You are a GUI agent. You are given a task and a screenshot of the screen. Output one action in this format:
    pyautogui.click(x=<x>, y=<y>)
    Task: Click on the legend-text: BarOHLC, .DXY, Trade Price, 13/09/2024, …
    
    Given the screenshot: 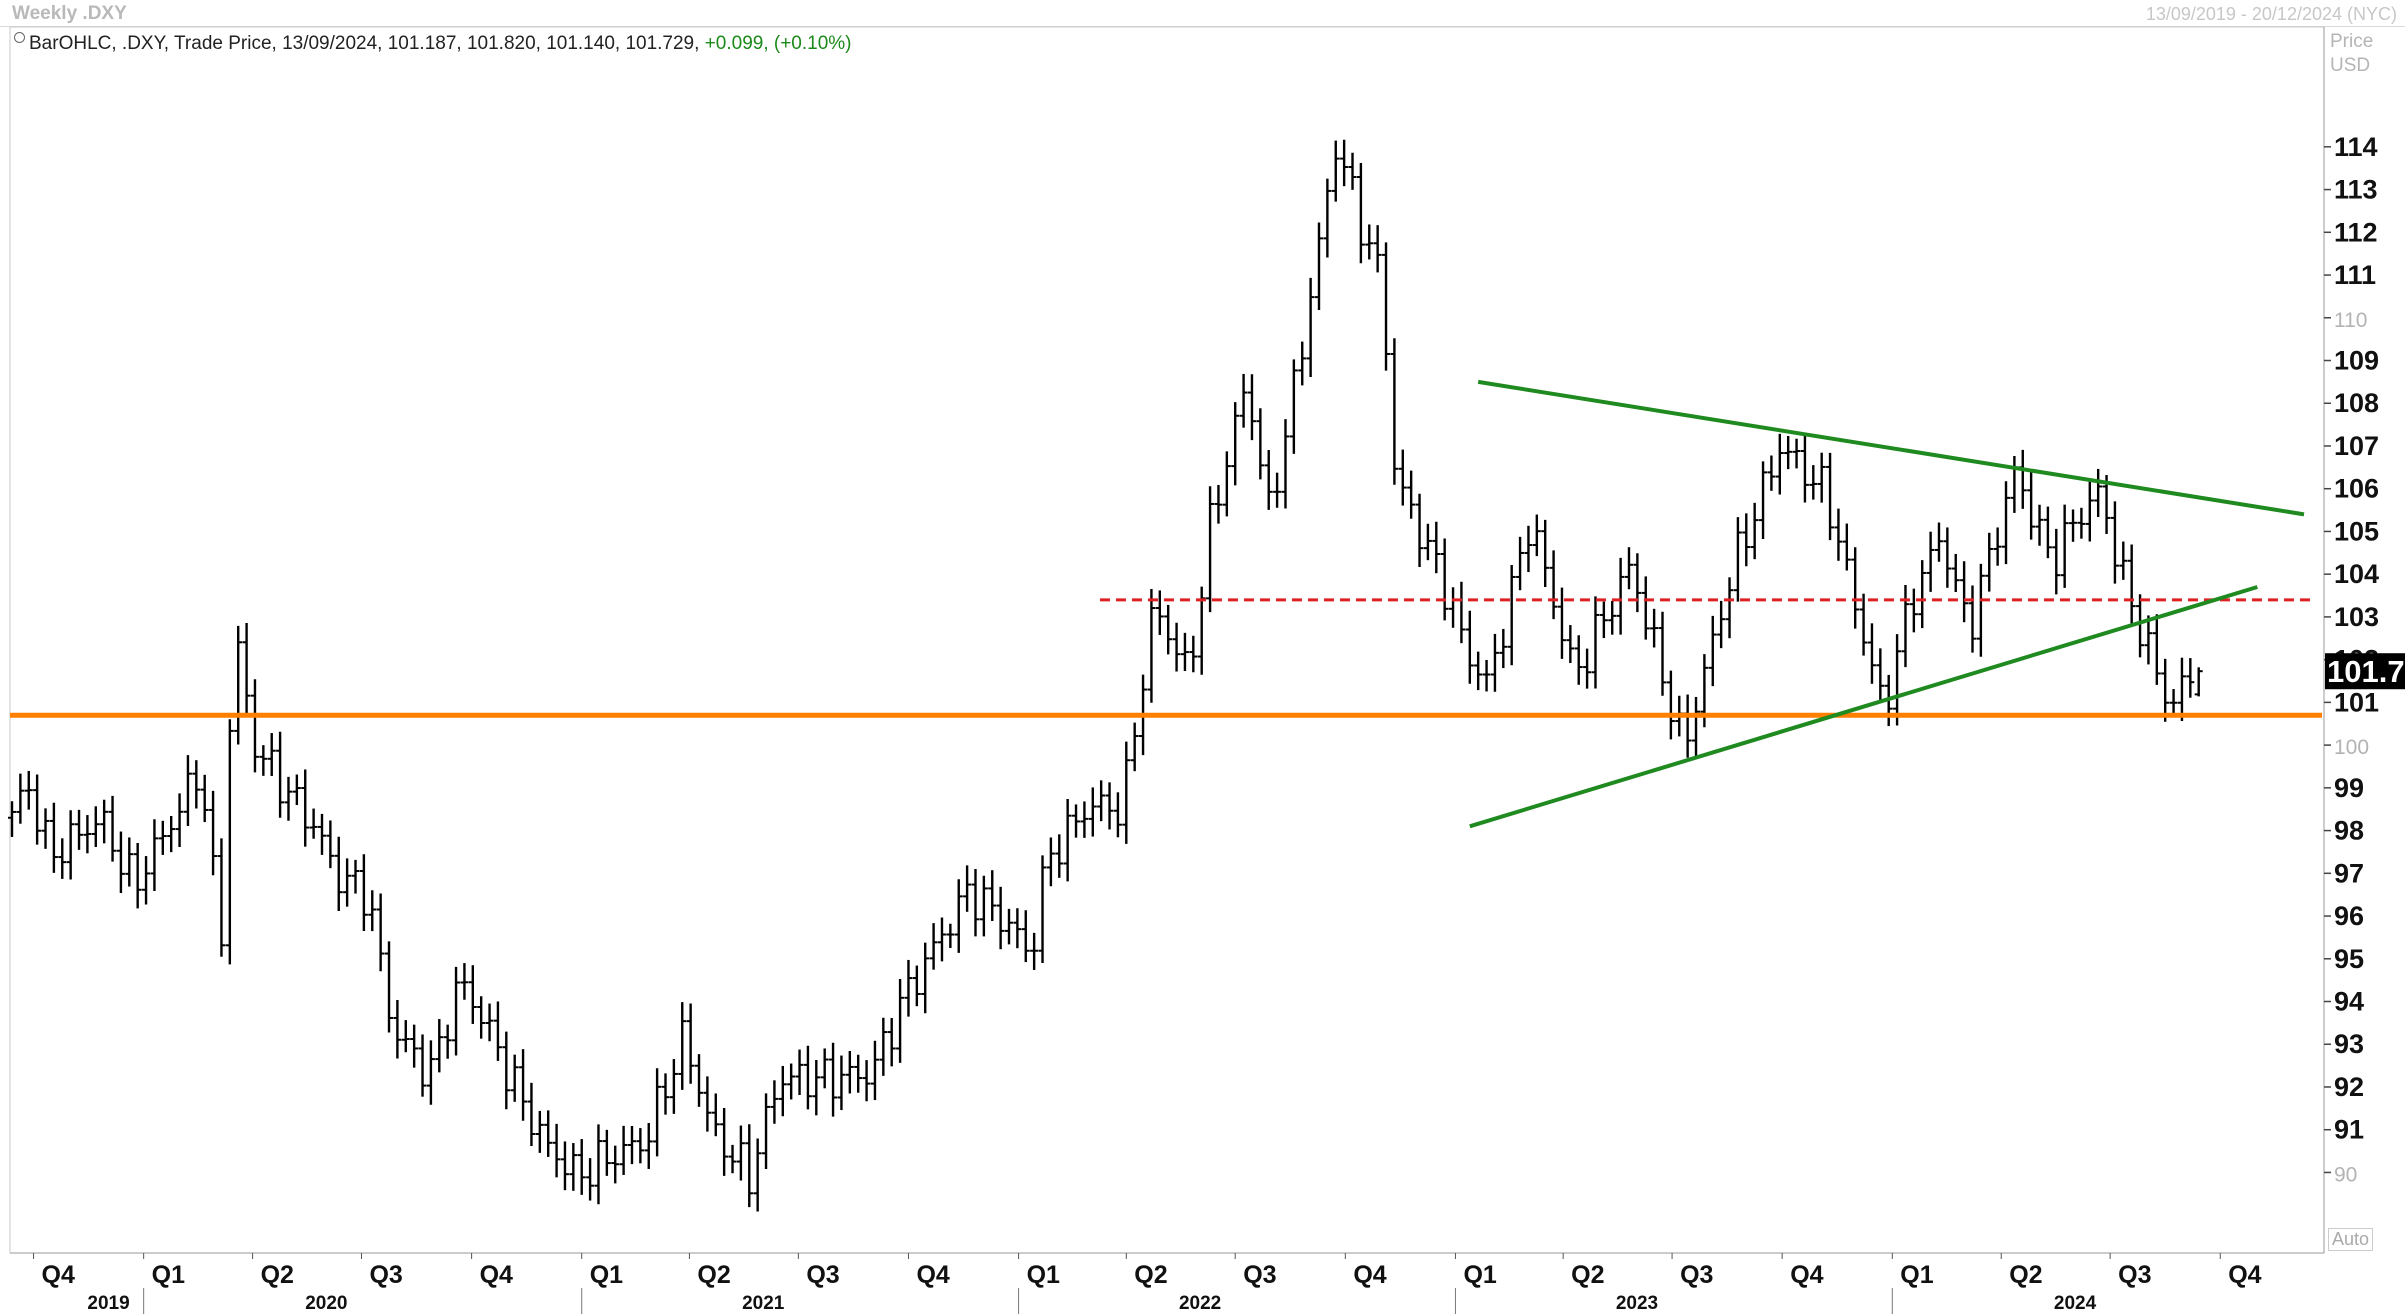 What is the action you would take?
    pyautogui.click(x=364, y=43)
    